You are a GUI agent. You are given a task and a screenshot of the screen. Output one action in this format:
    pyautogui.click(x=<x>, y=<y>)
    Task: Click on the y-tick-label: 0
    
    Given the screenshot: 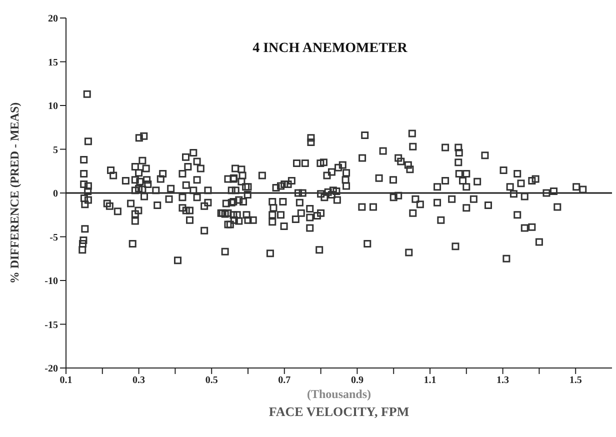 What is the action you would take?
    pyautogui.click(x=55, y=194)
    